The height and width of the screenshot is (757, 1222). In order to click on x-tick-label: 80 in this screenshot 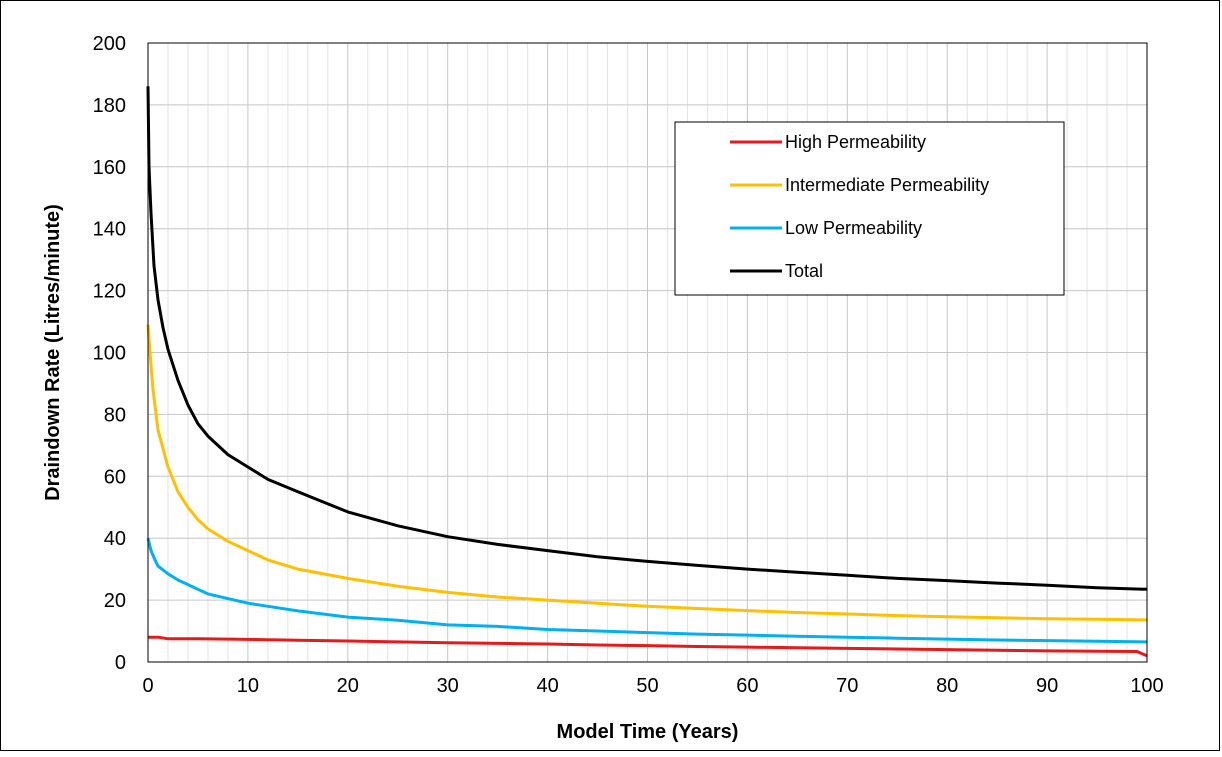, I will do `click(947, 686)`.